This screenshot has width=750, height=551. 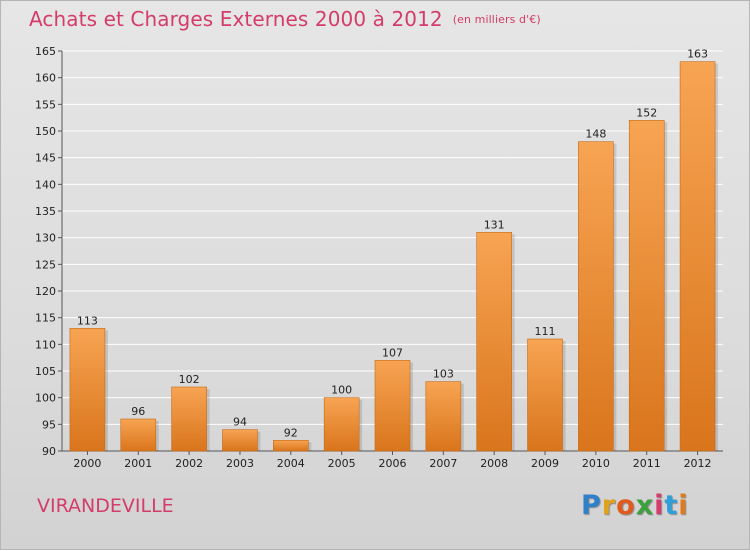 What do you see at coordinates (49, 451) in the screenshot?
I see `y-tick-label: 90` at bounding box center [49, 451].